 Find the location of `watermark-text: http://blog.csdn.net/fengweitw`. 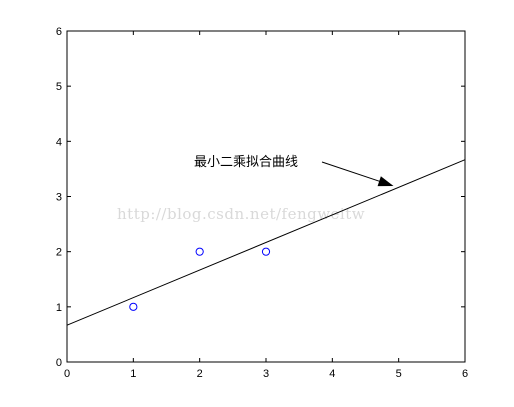

watermark-text: http://blog.csdn.net/fengweitw is located at coordinates (241, 214).